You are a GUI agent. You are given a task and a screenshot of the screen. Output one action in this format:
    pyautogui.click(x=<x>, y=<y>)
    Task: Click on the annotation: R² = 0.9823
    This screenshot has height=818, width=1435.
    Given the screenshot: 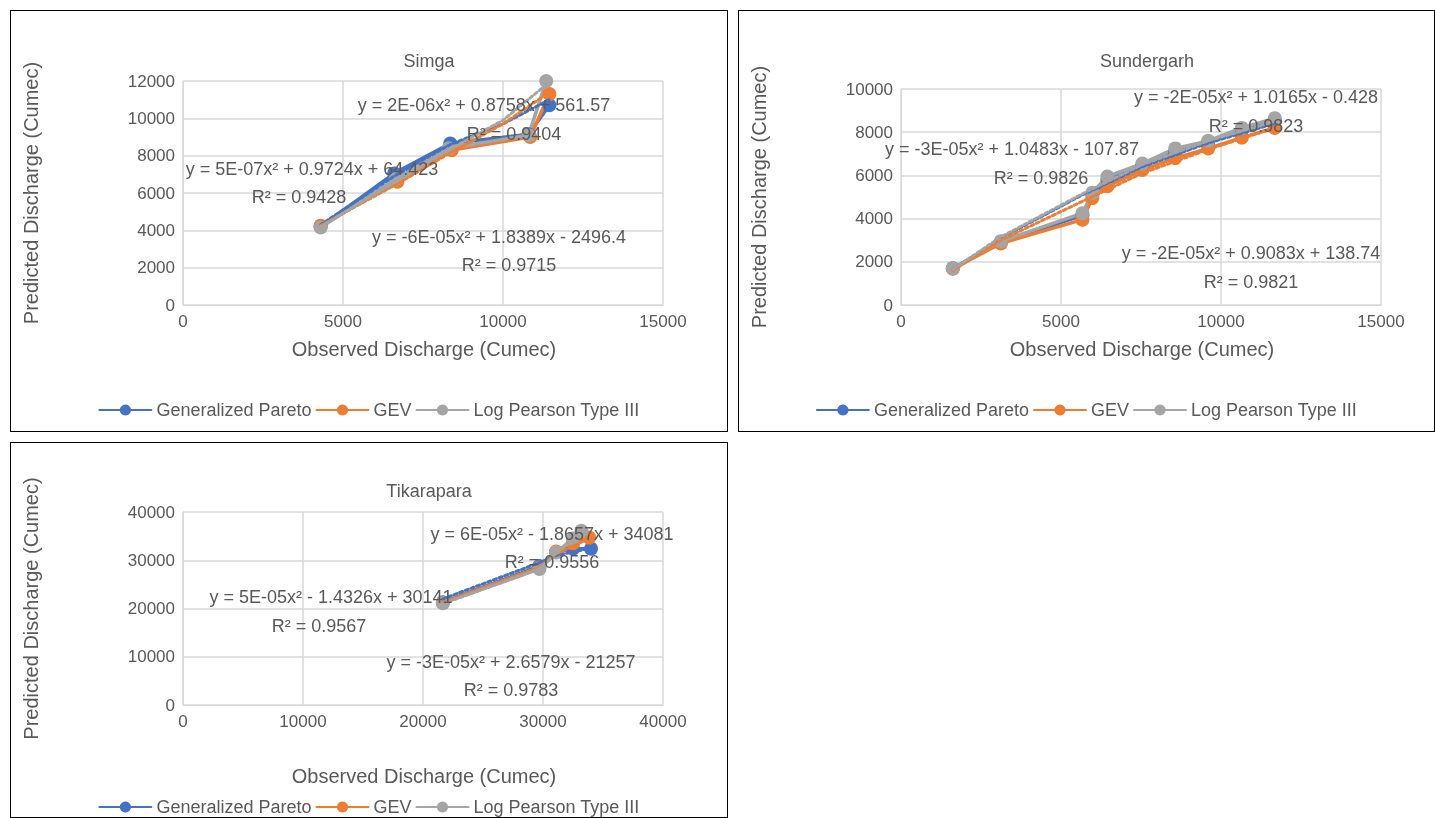 What is the action you would take?
    pyautogui.click(x=1256, y=126)
    